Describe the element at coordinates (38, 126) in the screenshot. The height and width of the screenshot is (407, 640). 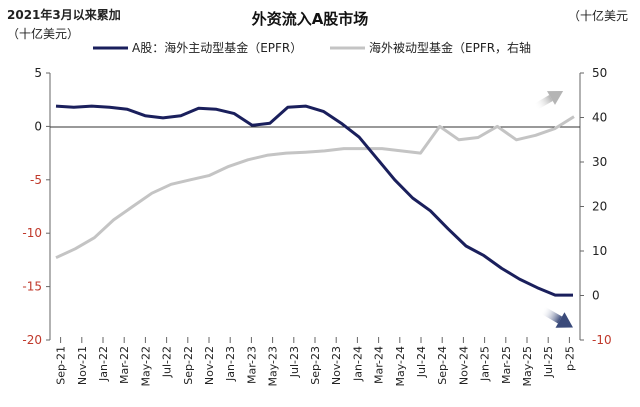
I see `left-y-tick-label: 0` at that location.